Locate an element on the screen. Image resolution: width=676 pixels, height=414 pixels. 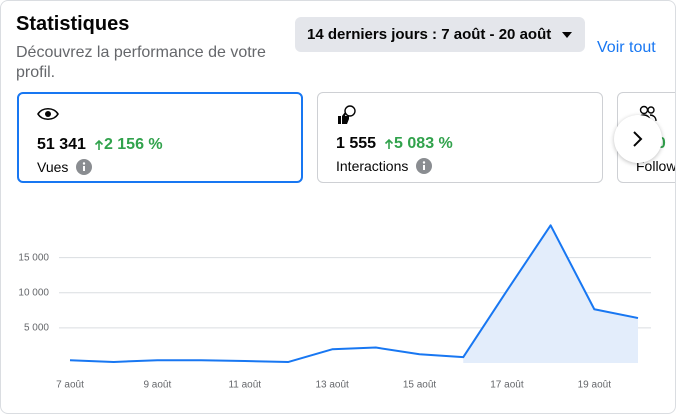
x-tick-label: 13 août is located at coordinates (332, 385).